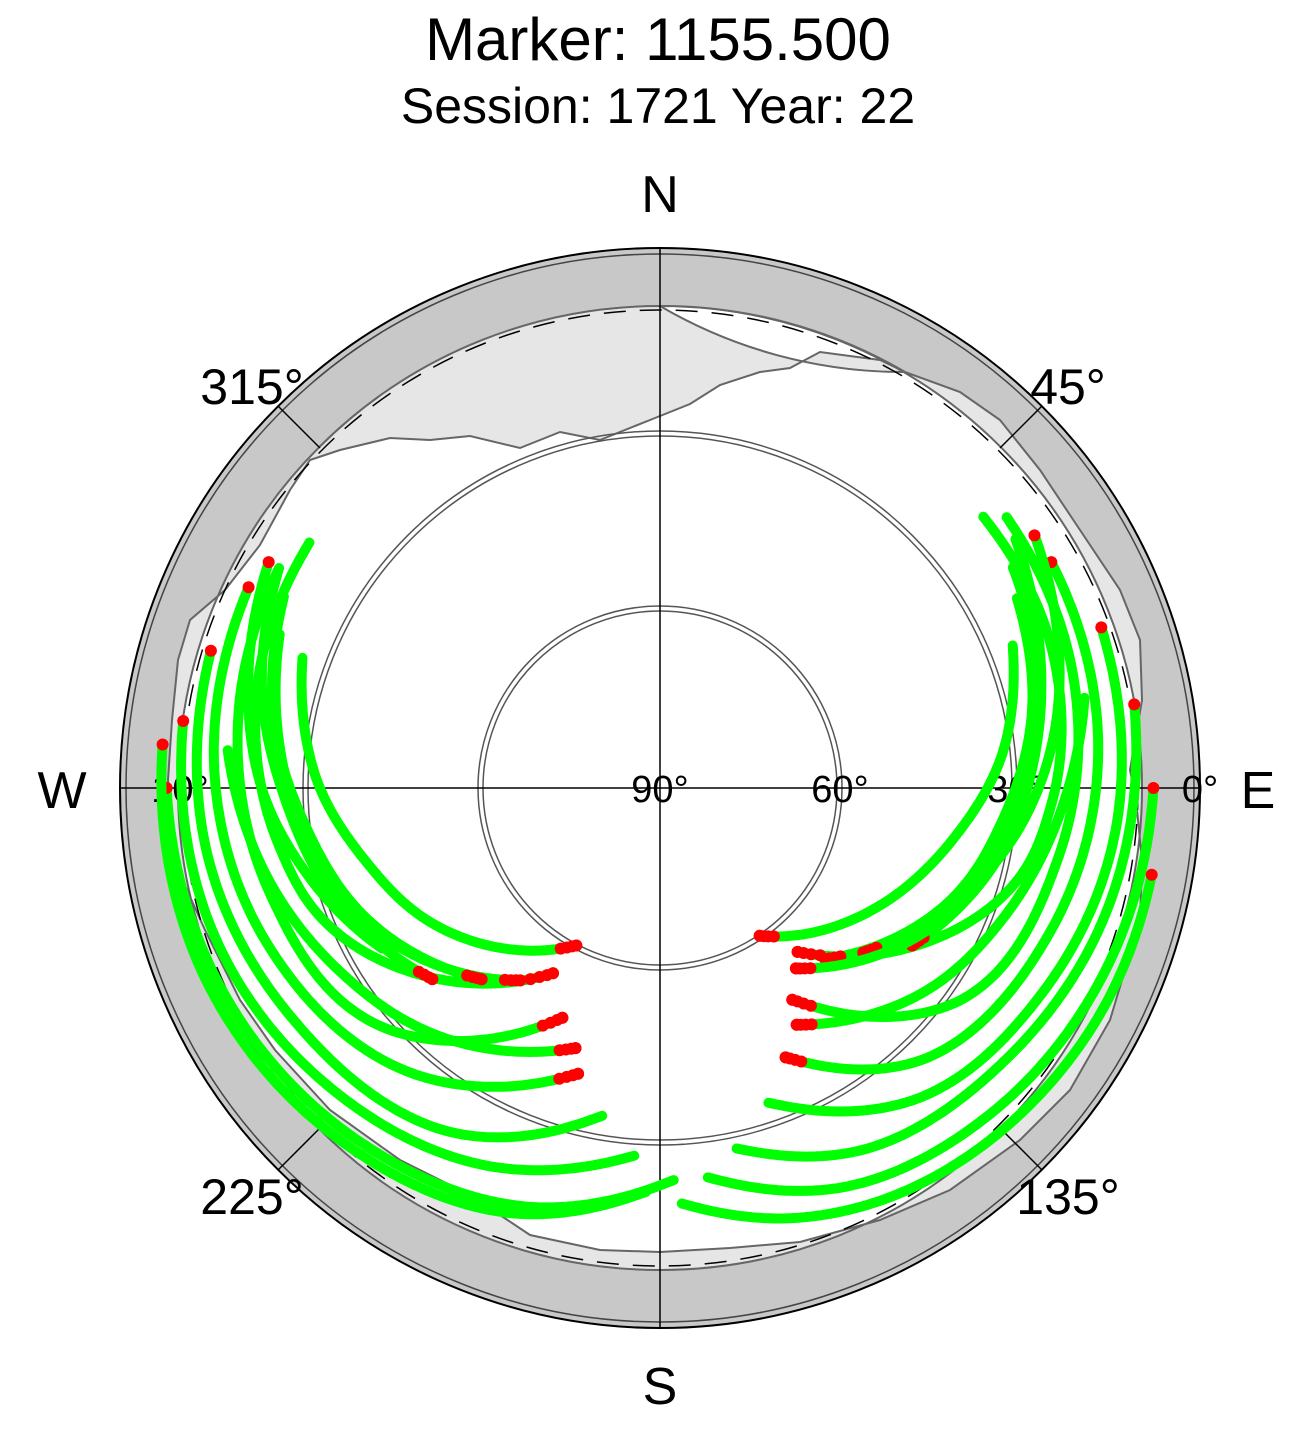  Describe the element at coordinates (251, 387) in the screenshot. I see `azimuth-label-315: 315°` at that location.